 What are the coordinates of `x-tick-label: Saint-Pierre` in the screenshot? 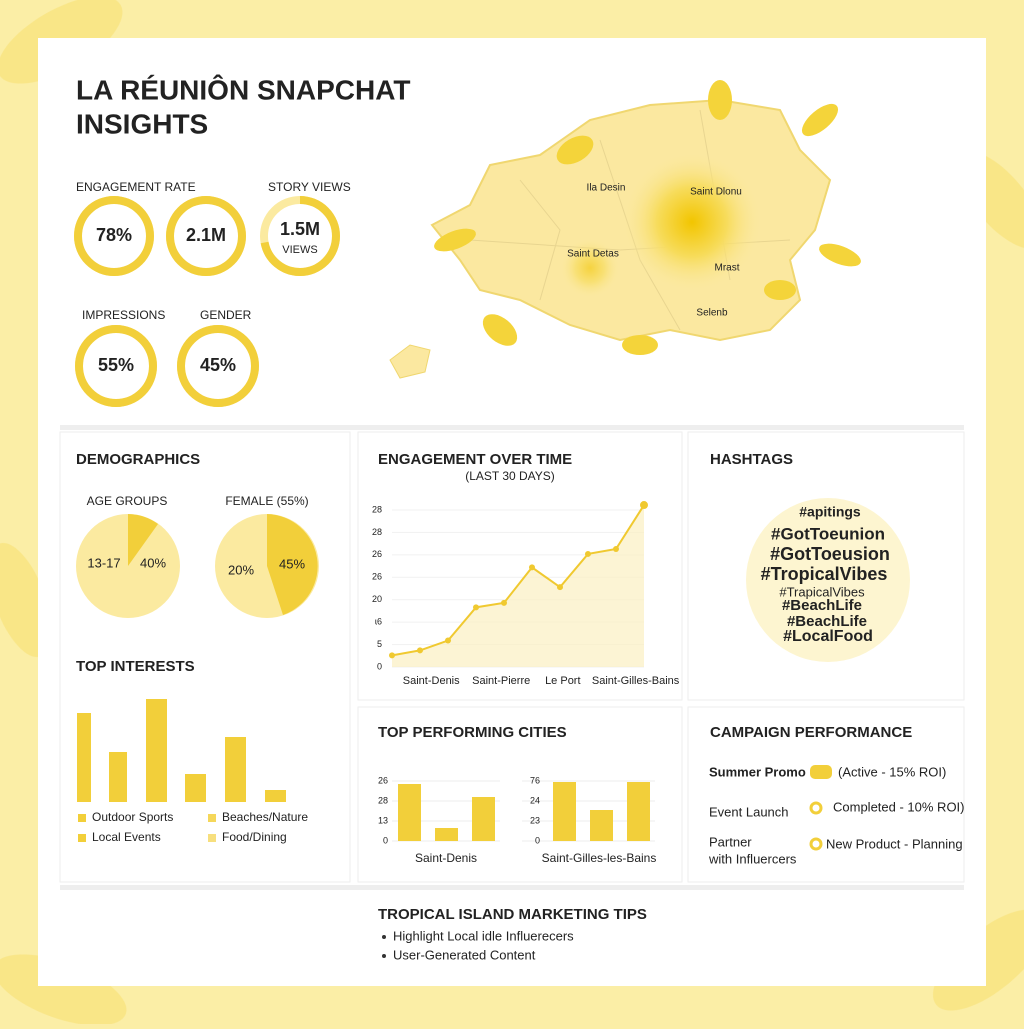 It's located at (501, 681).